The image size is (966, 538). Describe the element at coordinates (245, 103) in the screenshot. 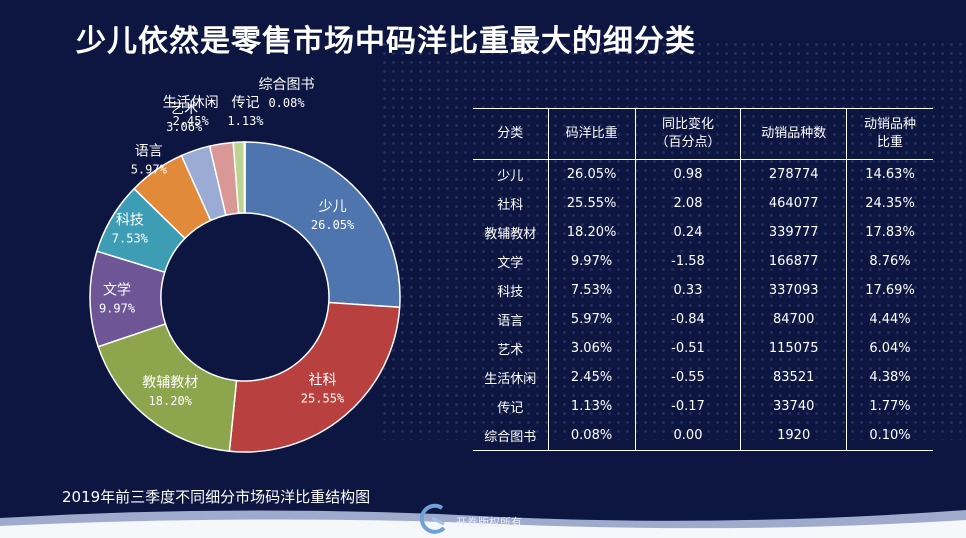

I see `slice-category-label: 传记` at that location.